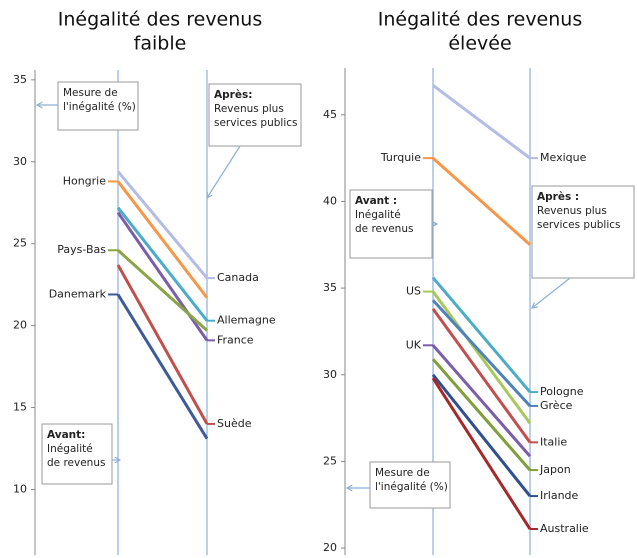  What do you see at coordinates (400, 157) in the screenshot?
I see `left-label: Turquie` at bounding box center [400, 157].